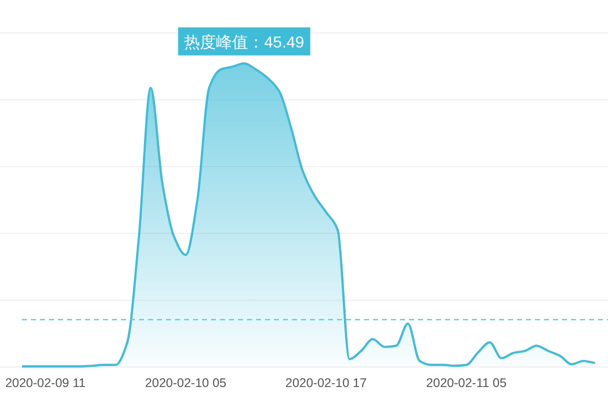  I want to click on x-tick-label: 2020-02-10 05, so click(185, 383).